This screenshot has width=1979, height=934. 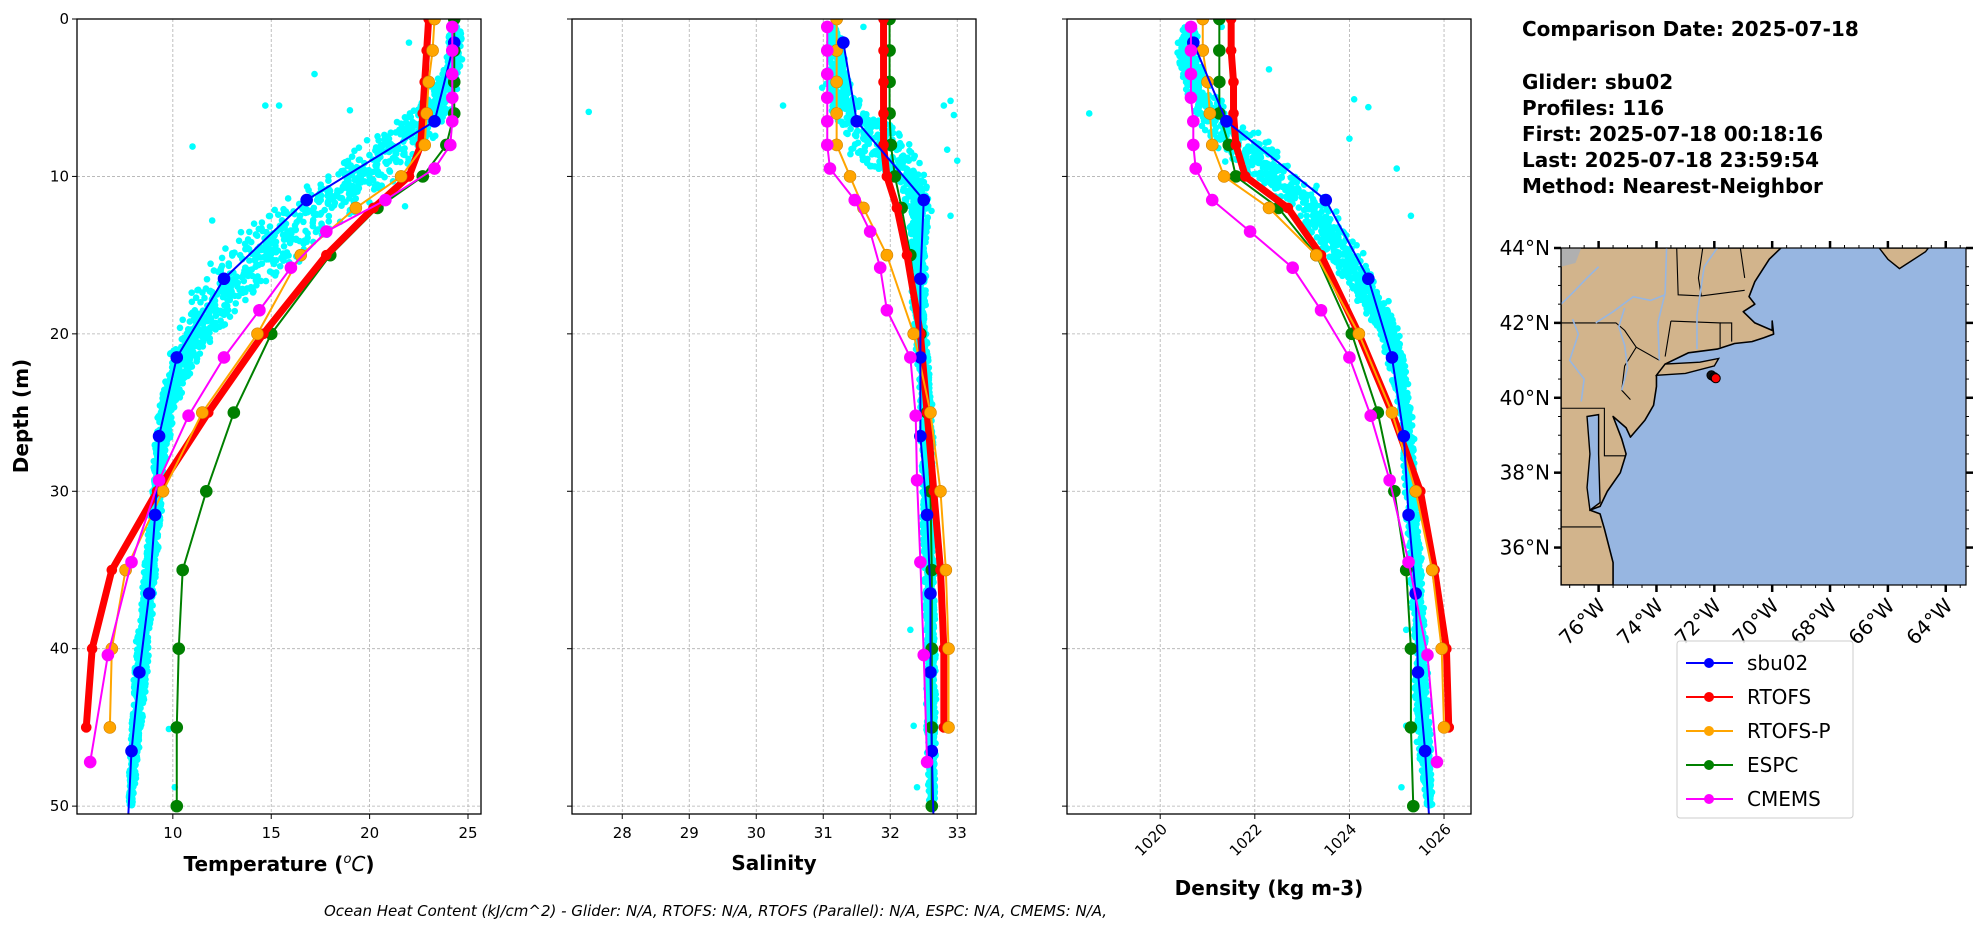 I want to click on series-line, so click(x=272, y=374).